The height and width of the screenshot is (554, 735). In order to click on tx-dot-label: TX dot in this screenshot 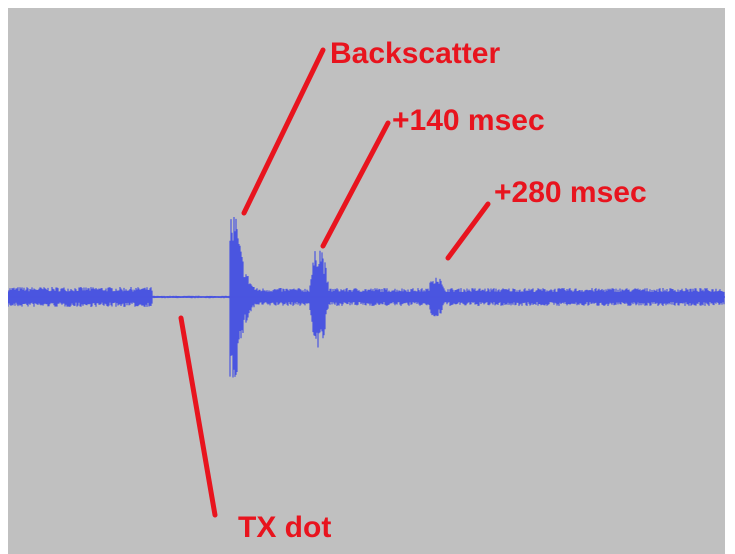, I will do `click(285, 527)`.